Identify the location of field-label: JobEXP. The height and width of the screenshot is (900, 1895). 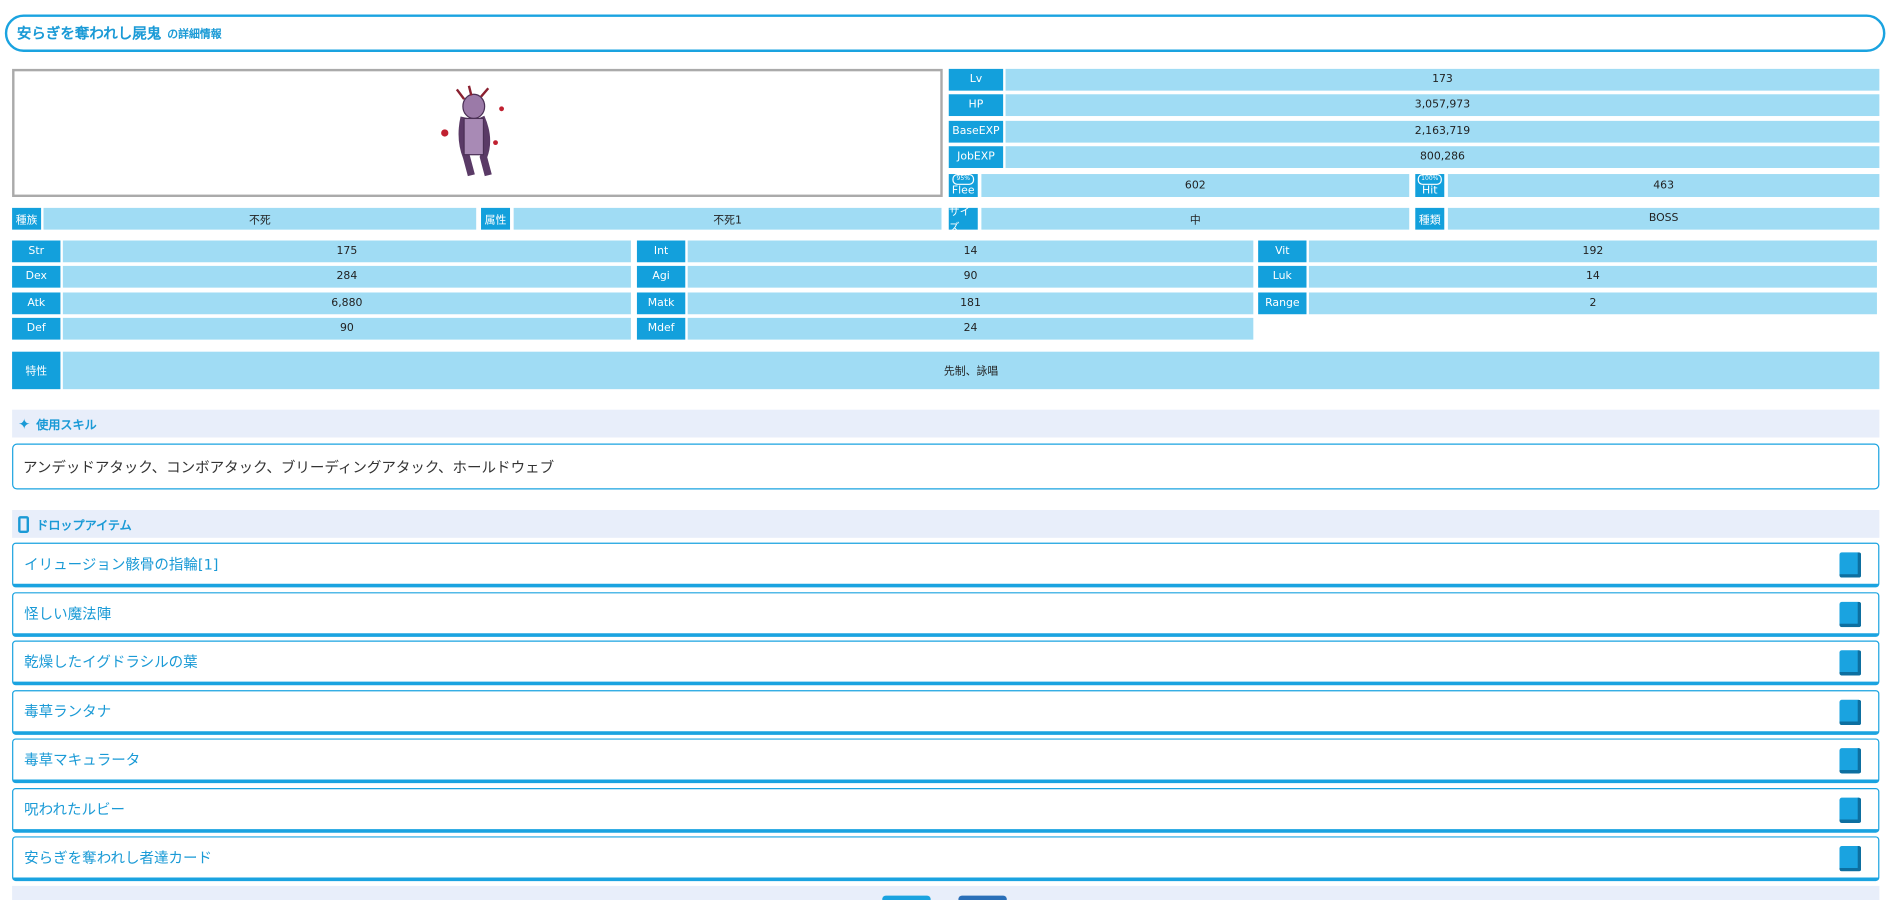
(976, 157).